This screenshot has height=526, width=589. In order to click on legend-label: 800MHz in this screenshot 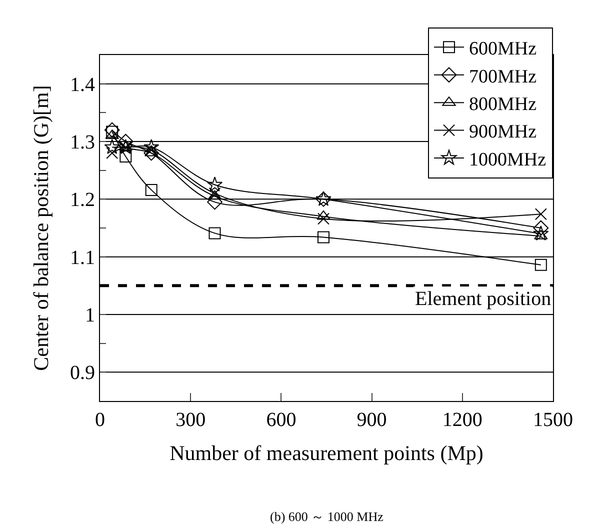, I will do `click(503, 104)`.